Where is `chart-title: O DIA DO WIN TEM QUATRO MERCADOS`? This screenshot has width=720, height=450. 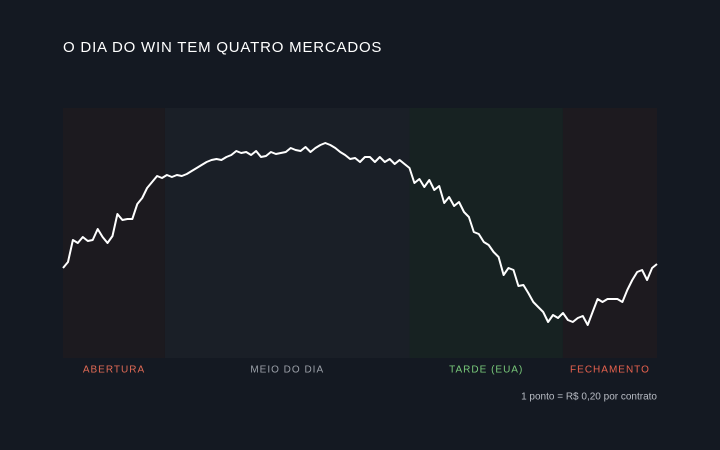
chart-title: O DIA DO WIN TEM QUATRO MERCADOS is located at coordinates (222, 47).